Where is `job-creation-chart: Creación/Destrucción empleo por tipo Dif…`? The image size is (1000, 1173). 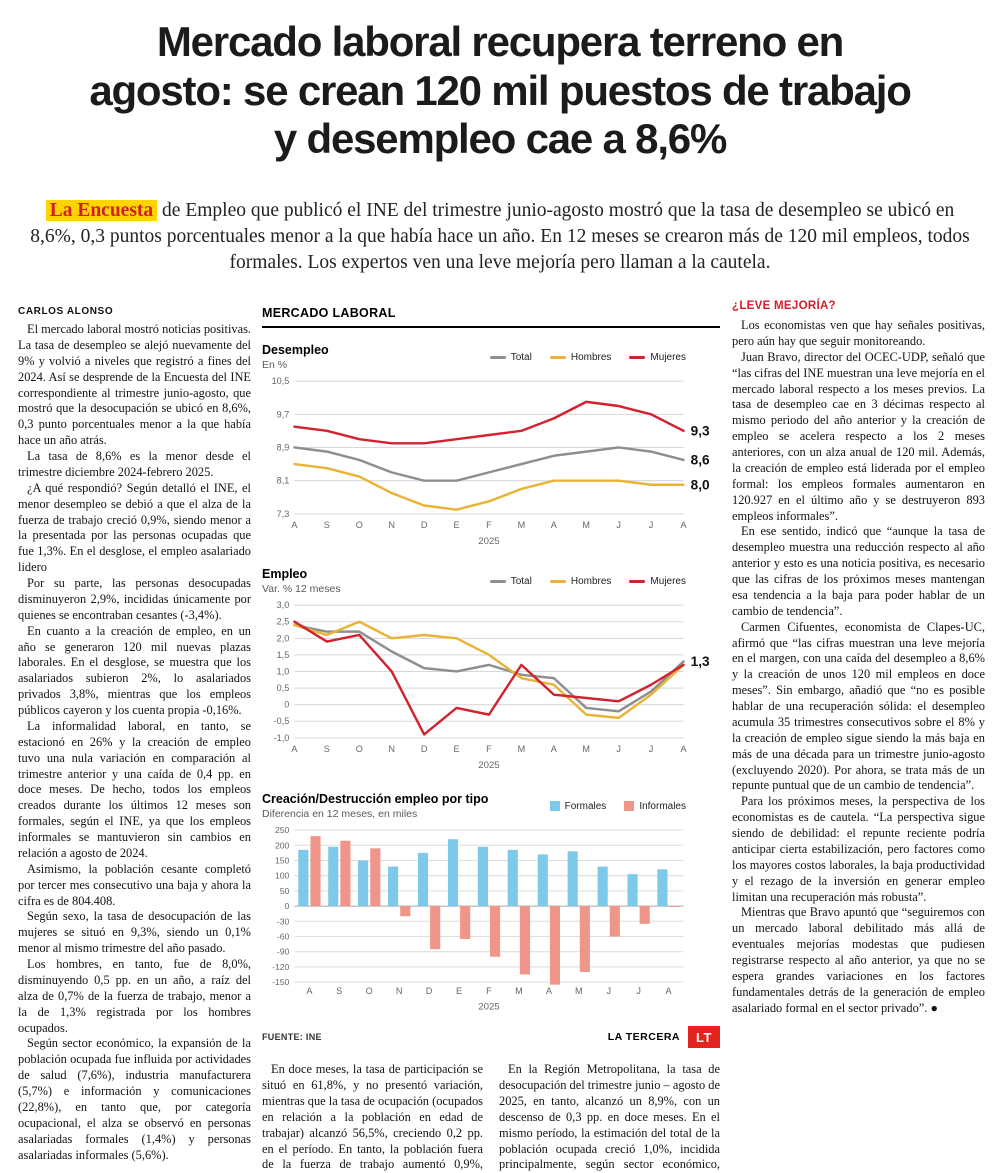 job-creation-chart: Creación/Destrucción empleo por tipo Dif… is located at coordinates (491, 904).